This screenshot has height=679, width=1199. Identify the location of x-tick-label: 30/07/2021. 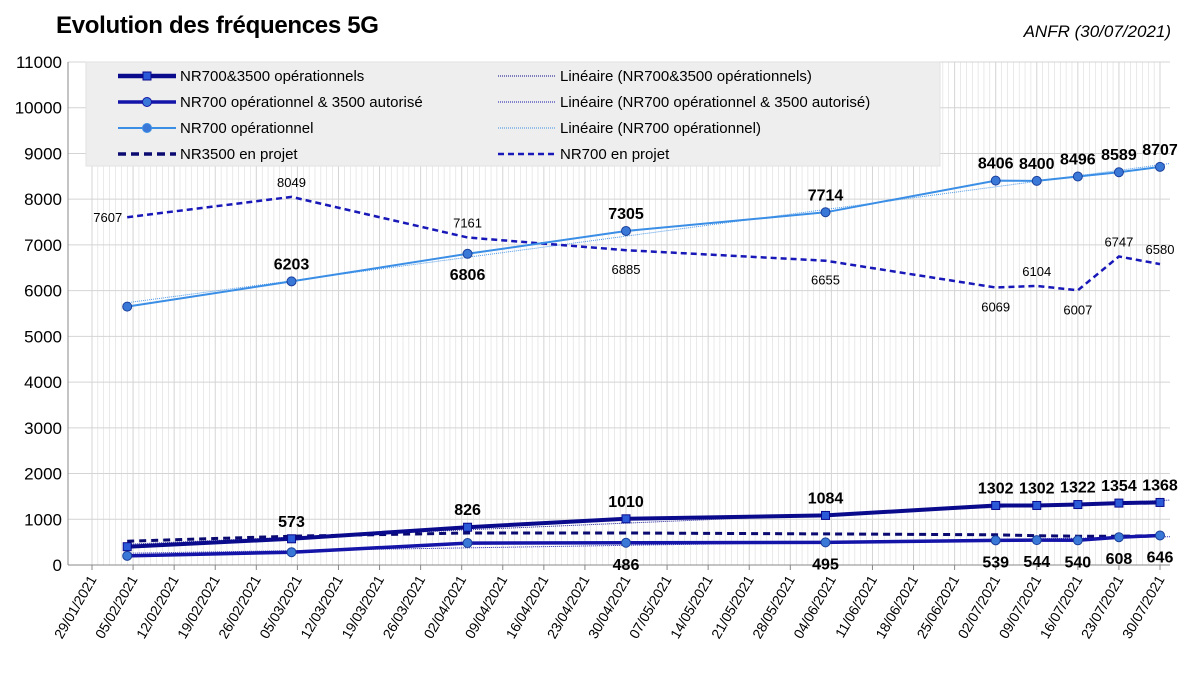
(1143, 606).